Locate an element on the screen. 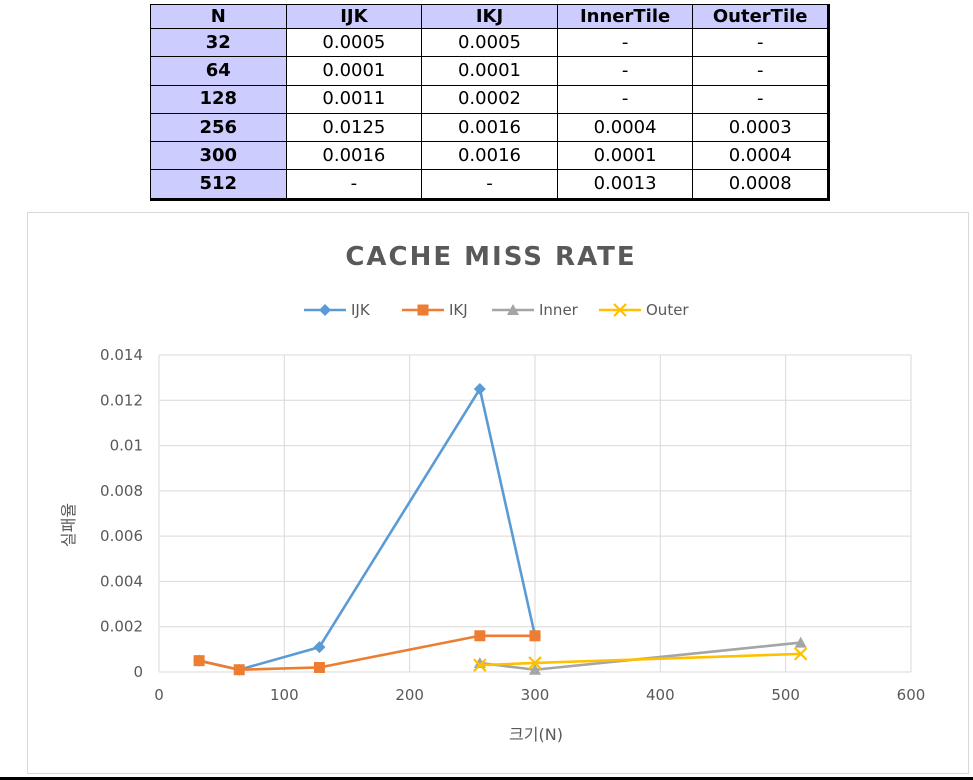 This screenshot has height=780, width=973. series-ijk is located at coordinates (367, 529).